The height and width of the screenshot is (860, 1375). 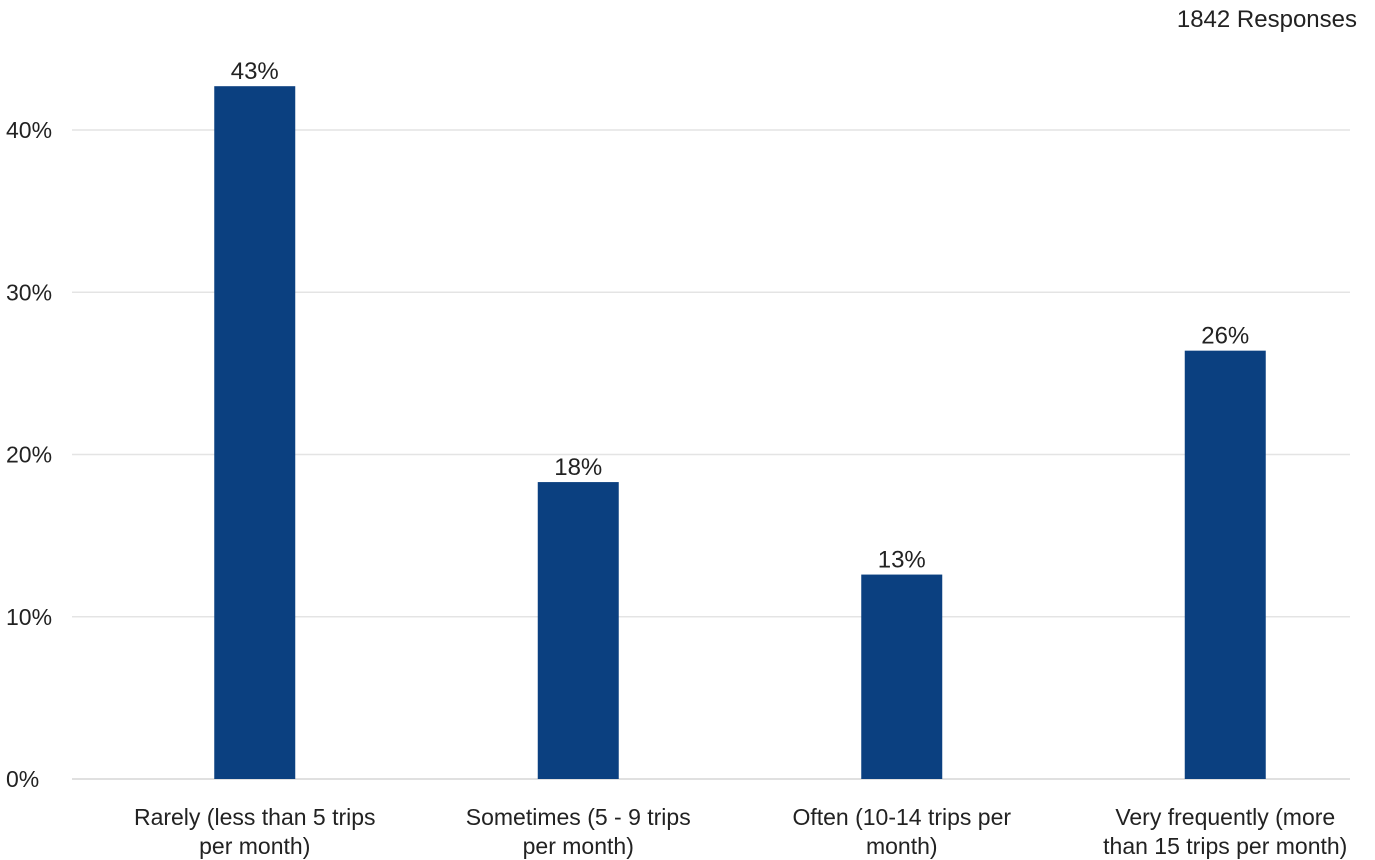 I want to click on x-category-label: month), so click(x=902, y=846).